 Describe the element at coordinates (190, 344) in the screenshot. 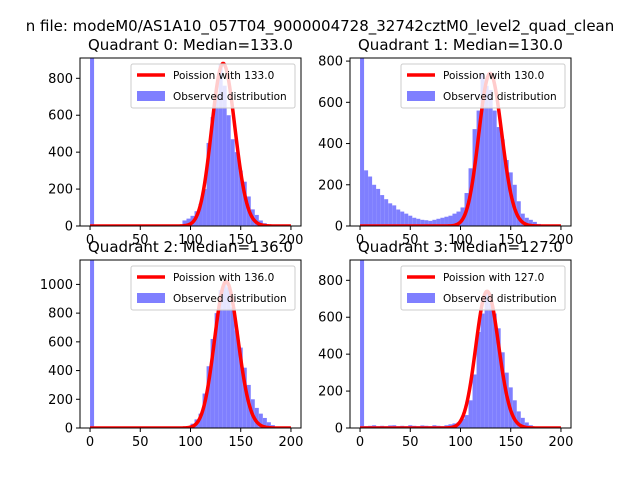

I see `plot-area` at that location.